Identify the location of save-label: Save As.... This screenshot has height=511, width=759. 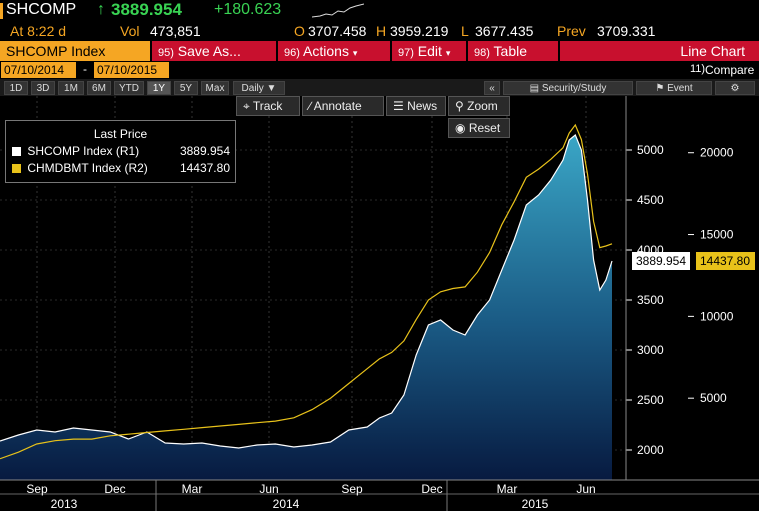
(209, 51).